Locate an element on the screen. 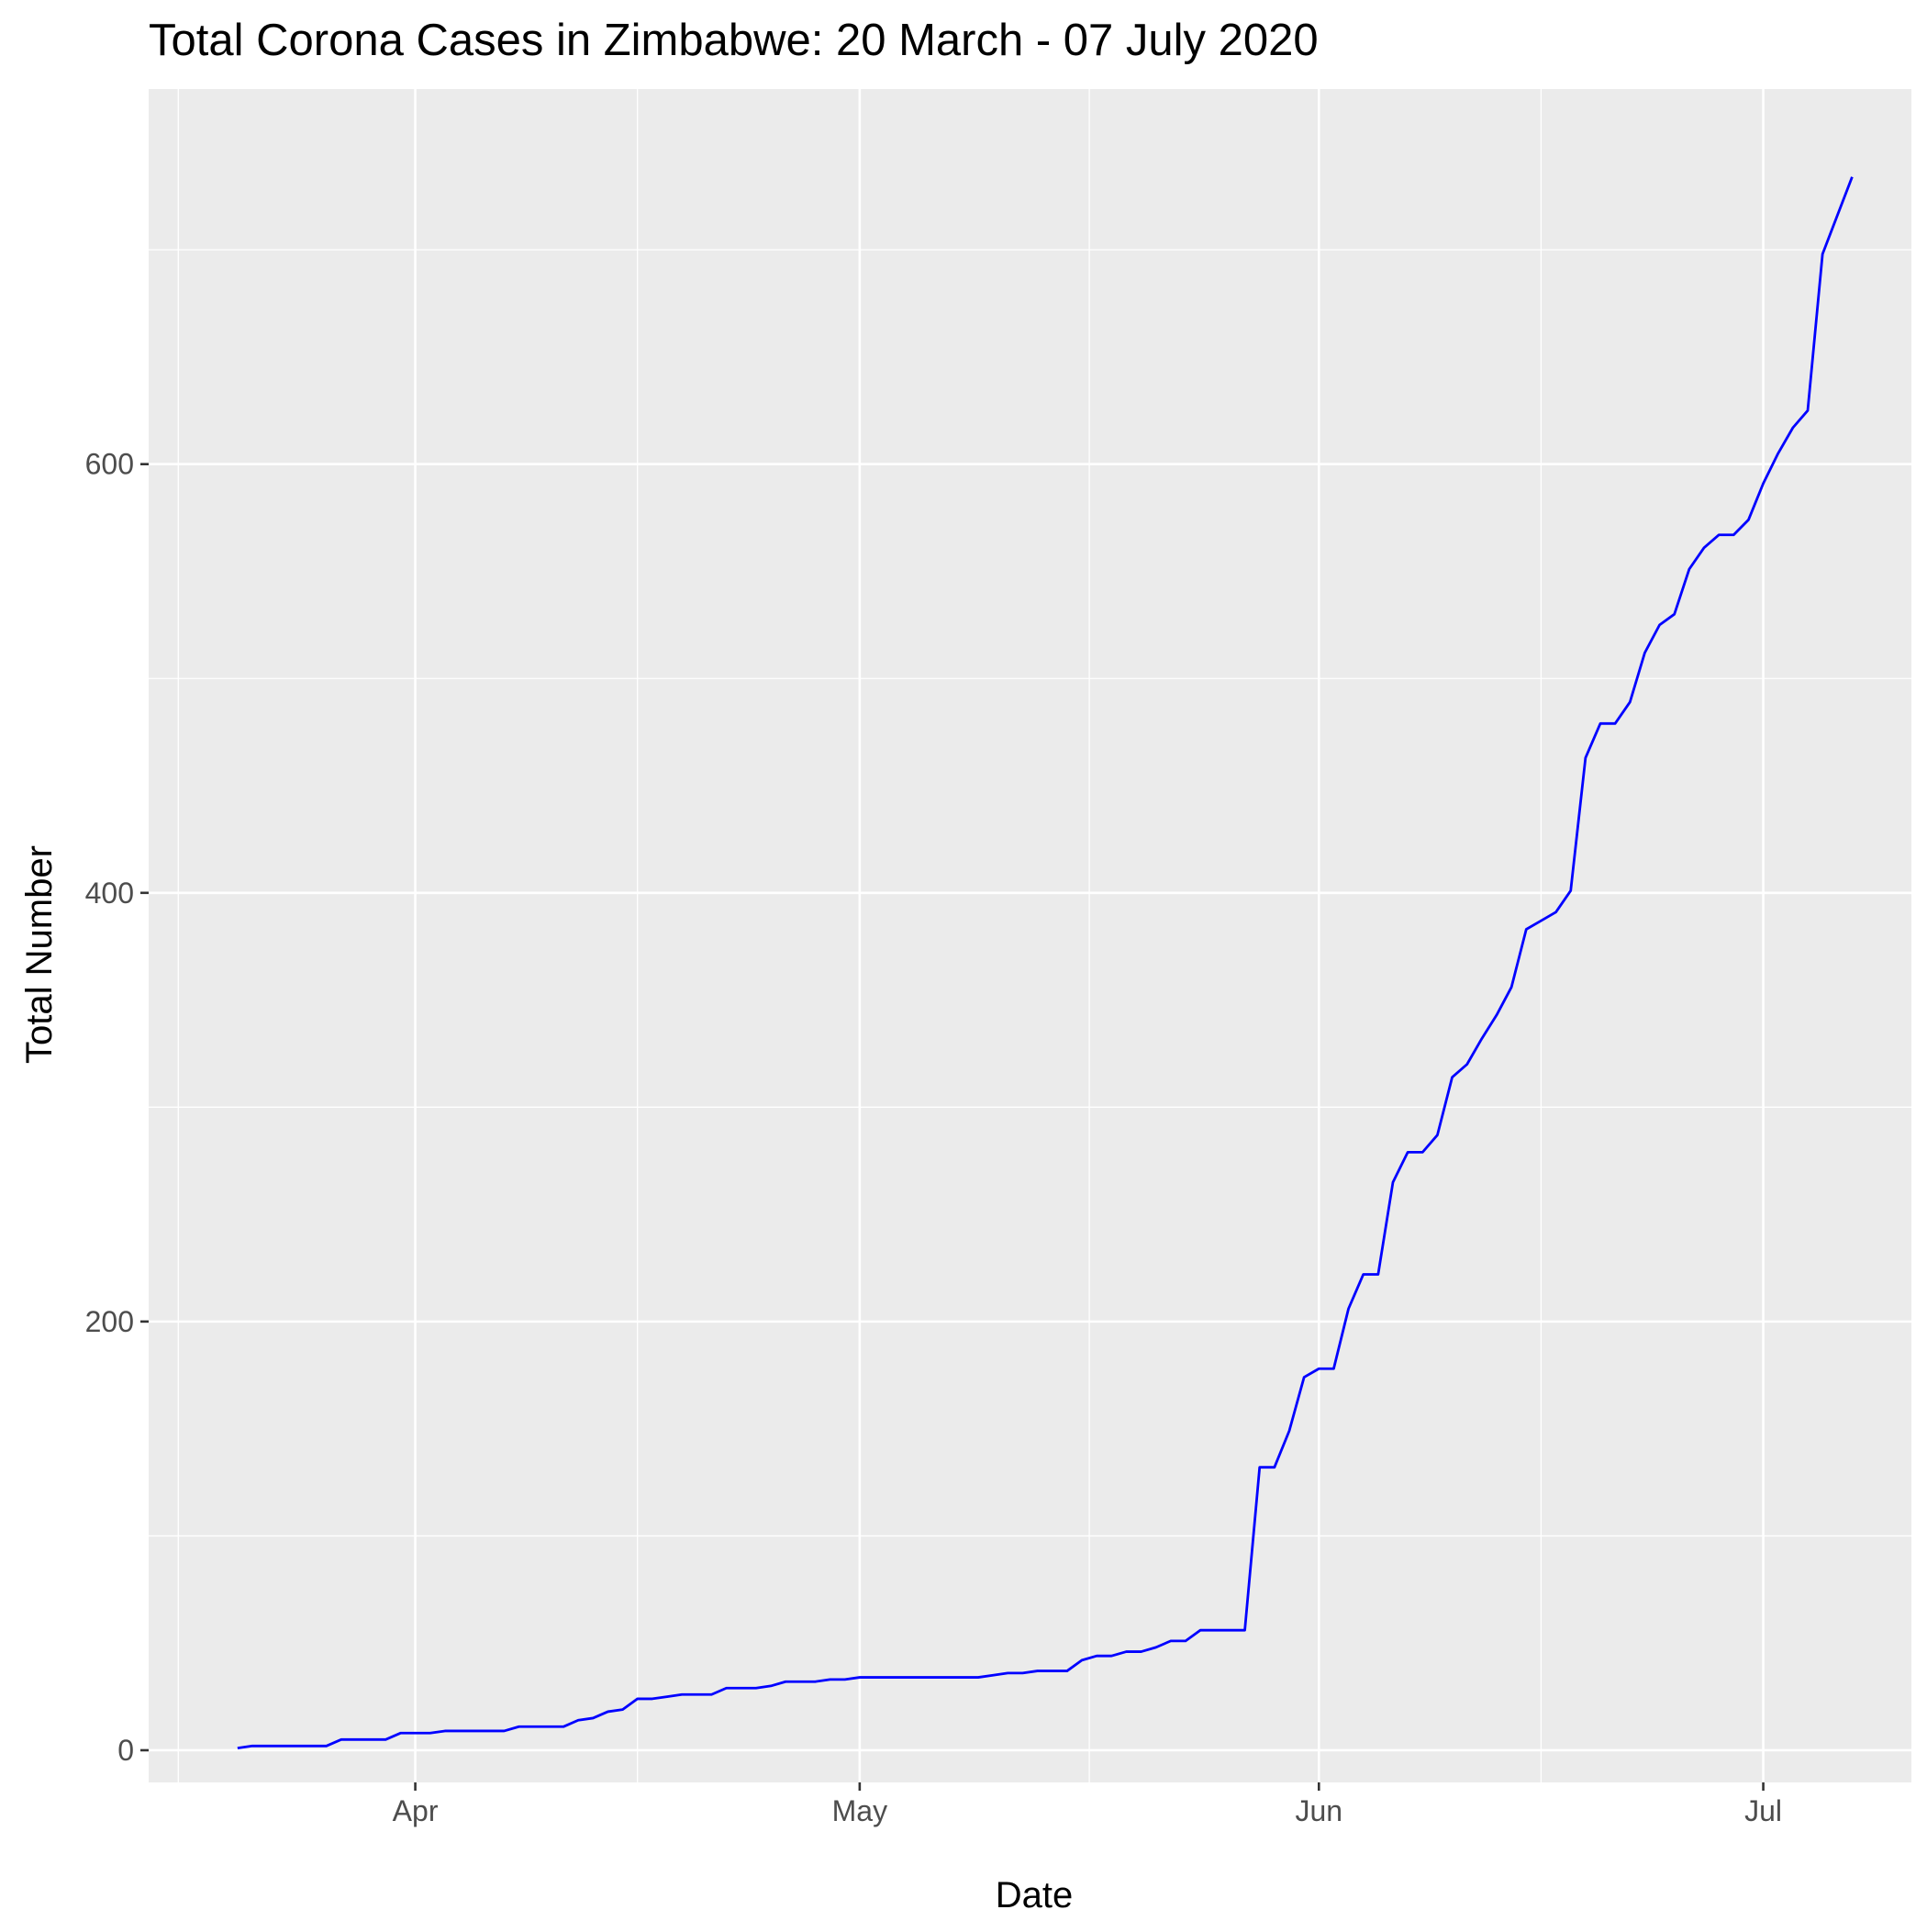 The height and width of the screenshot is (1932, 1927). x-tick-label: May is located at coordinates (859, 1810).